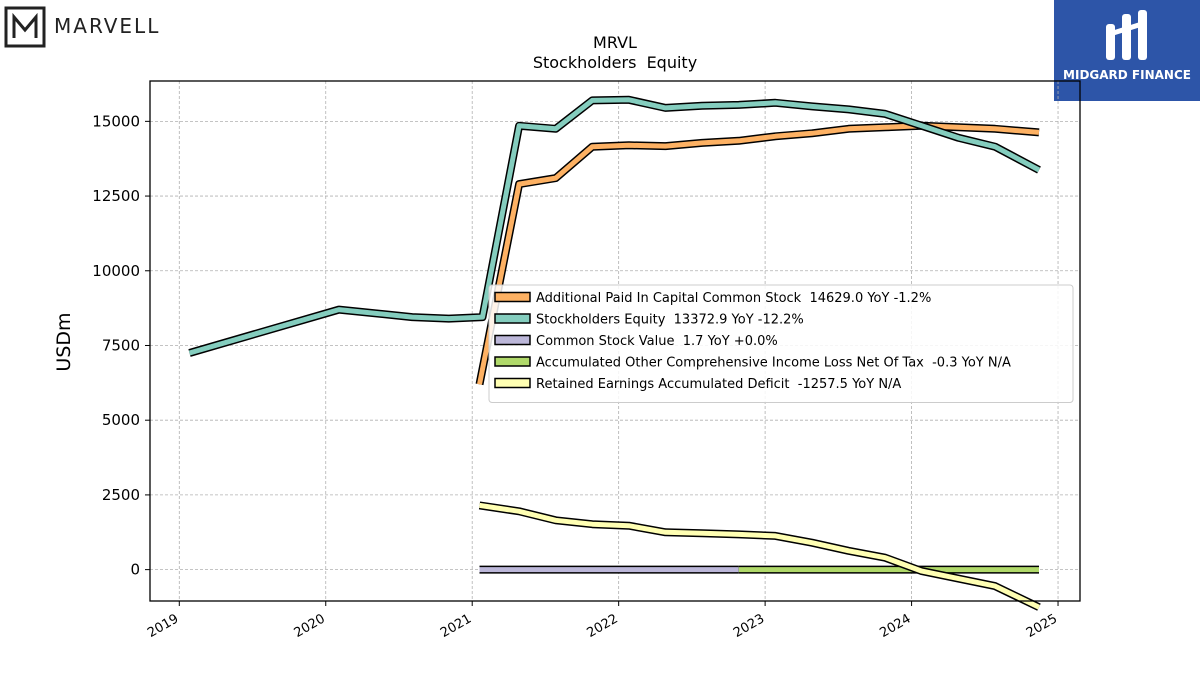 This screenshot has width=1200, height=675. What do you see at coordinates (615, 42) in the screenshot?
I see `chart-title: MRVL` at bounding box center [615, 42].